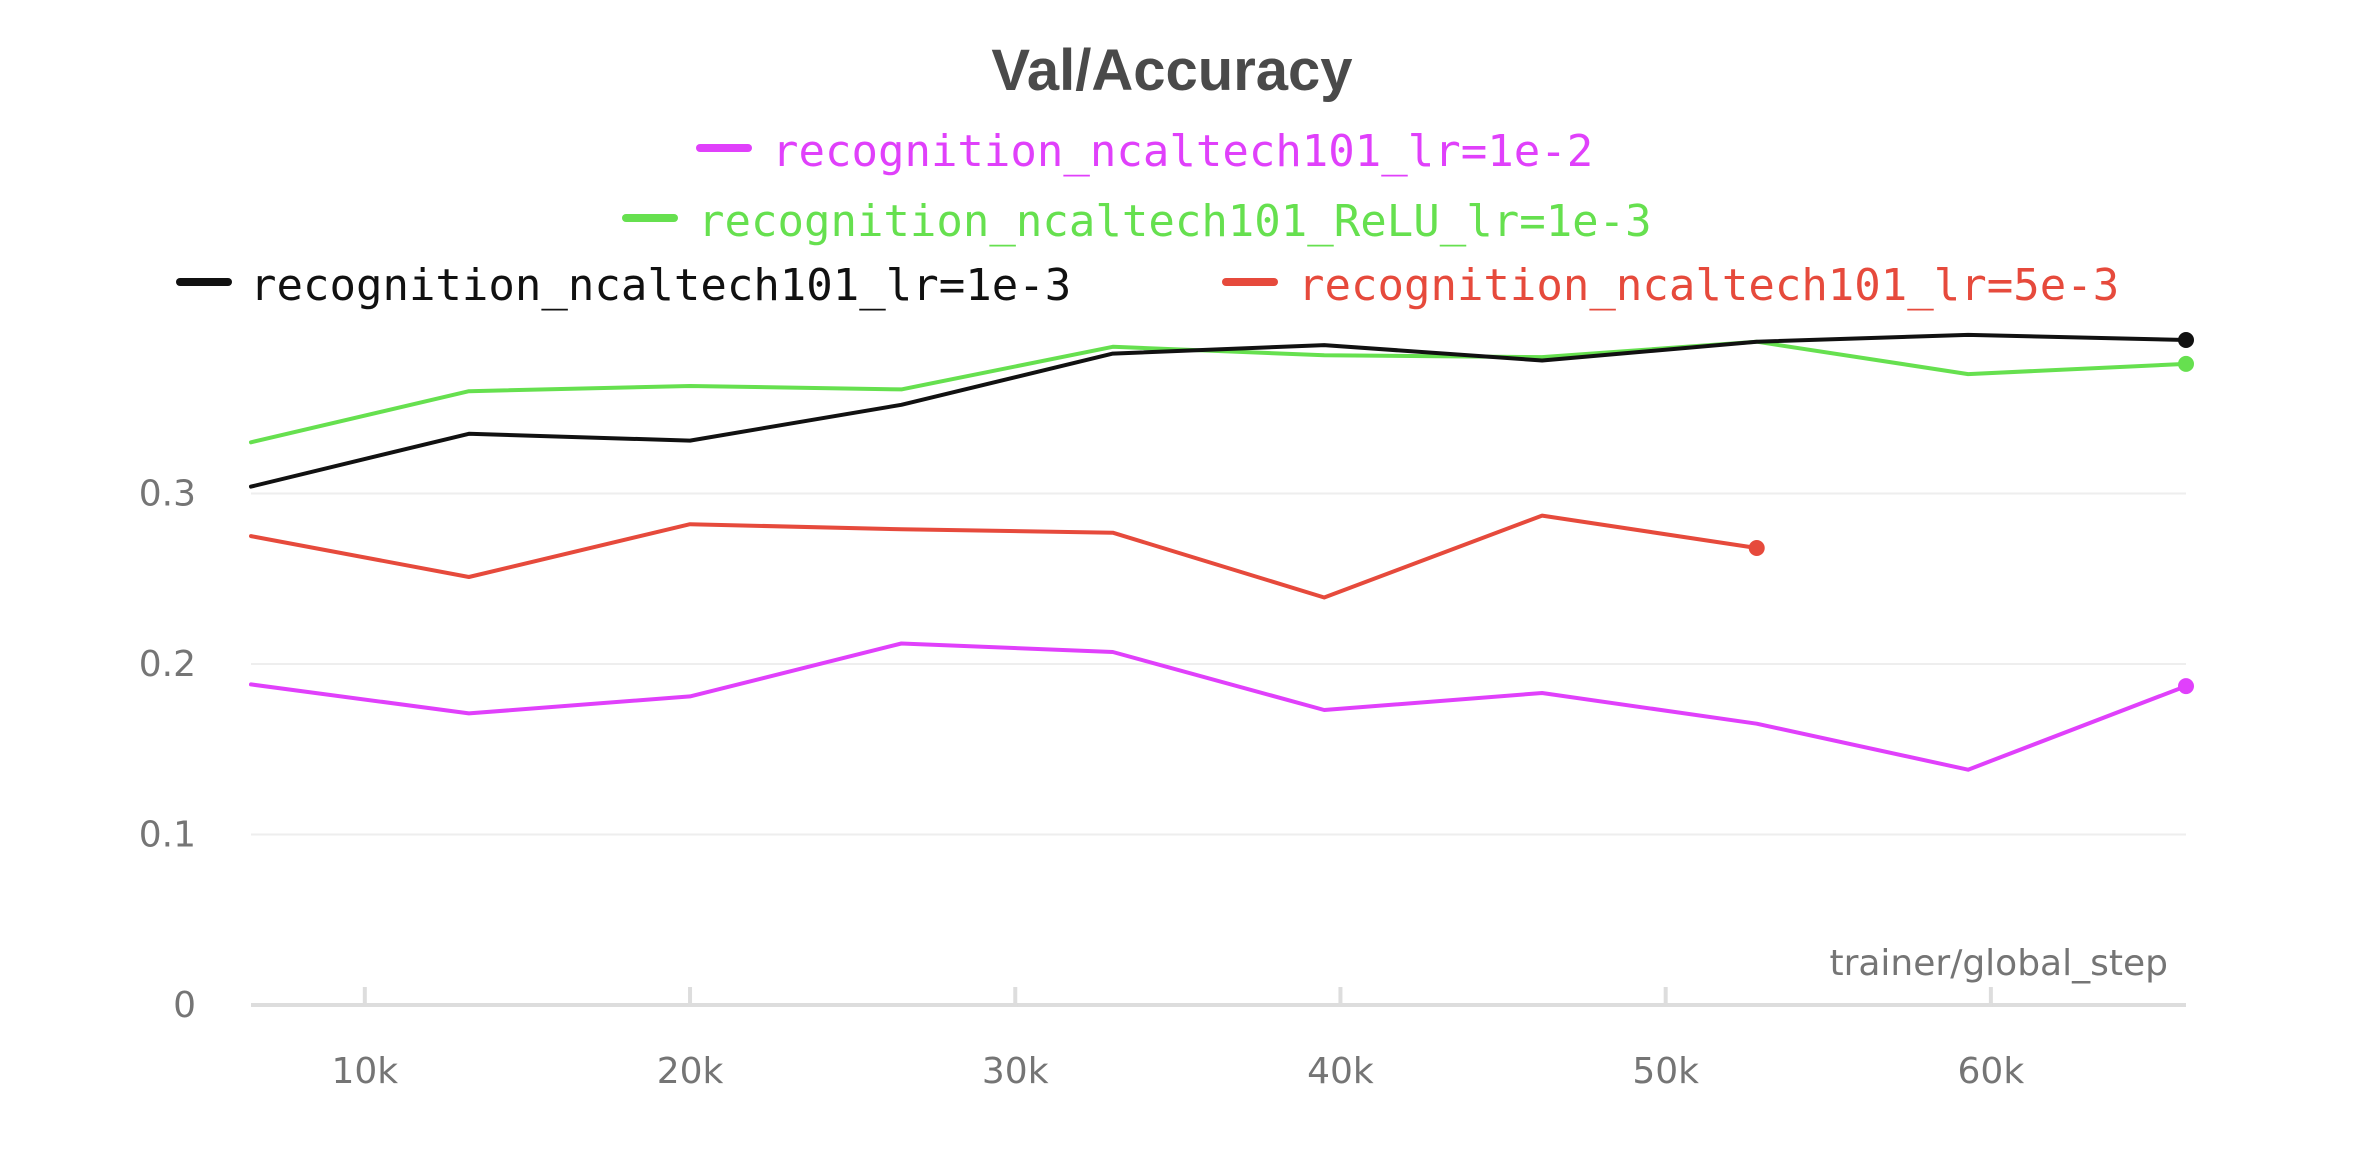 This screenshot has width=2374, height=1162. I want to click on x-axis: 10k 20k 30k 40k 50k 60k, so click(1218, 1039).